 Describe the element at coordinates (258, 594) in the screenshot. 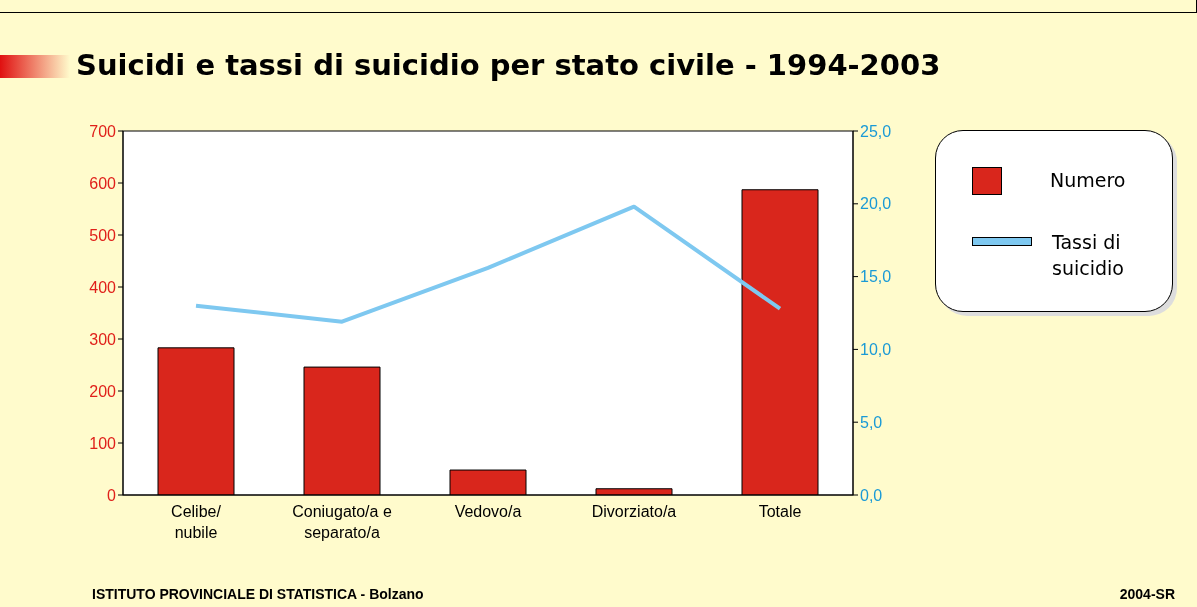

I see `text: ISTITUTO PROVINCIALE DI STATISTICA - Bolzano` at that location.